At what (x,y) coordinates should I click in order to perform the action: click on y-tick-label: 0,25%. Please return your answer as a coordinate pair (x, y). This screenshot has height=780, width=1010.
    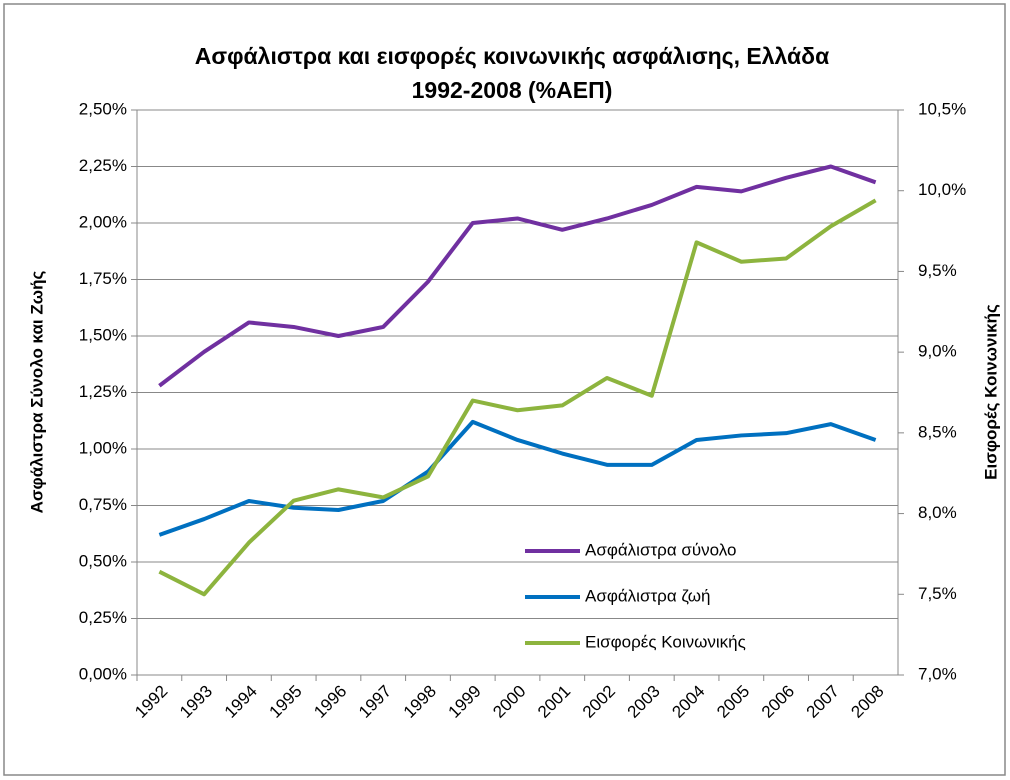
    Looking at the image, I should click on (103, 617).